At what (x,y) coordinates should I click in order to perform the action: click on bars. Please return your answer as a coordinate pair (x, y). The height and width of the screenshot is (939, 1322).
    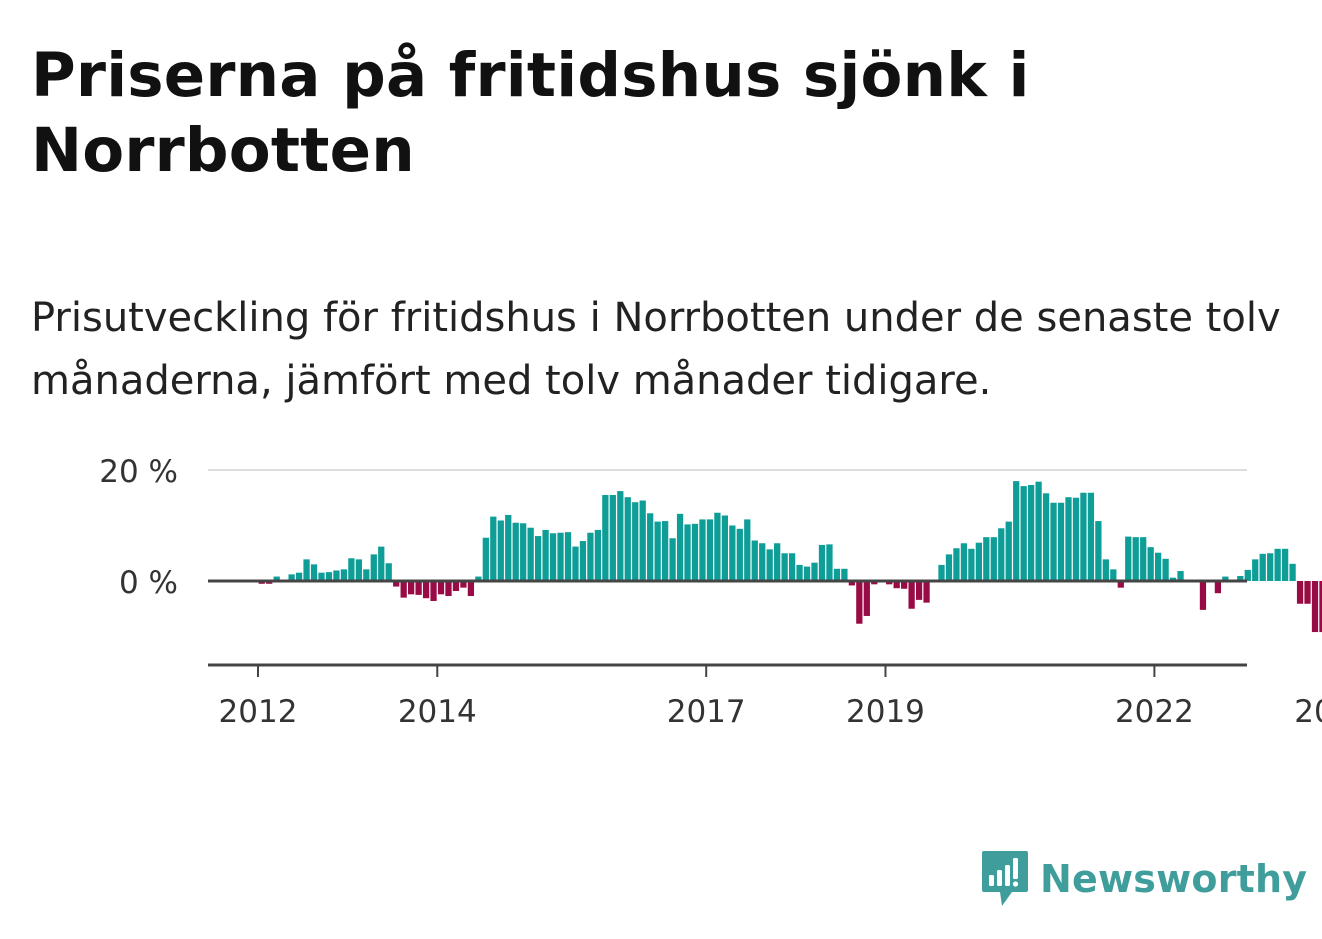
    Looking at the image, I should click on (790, 557).